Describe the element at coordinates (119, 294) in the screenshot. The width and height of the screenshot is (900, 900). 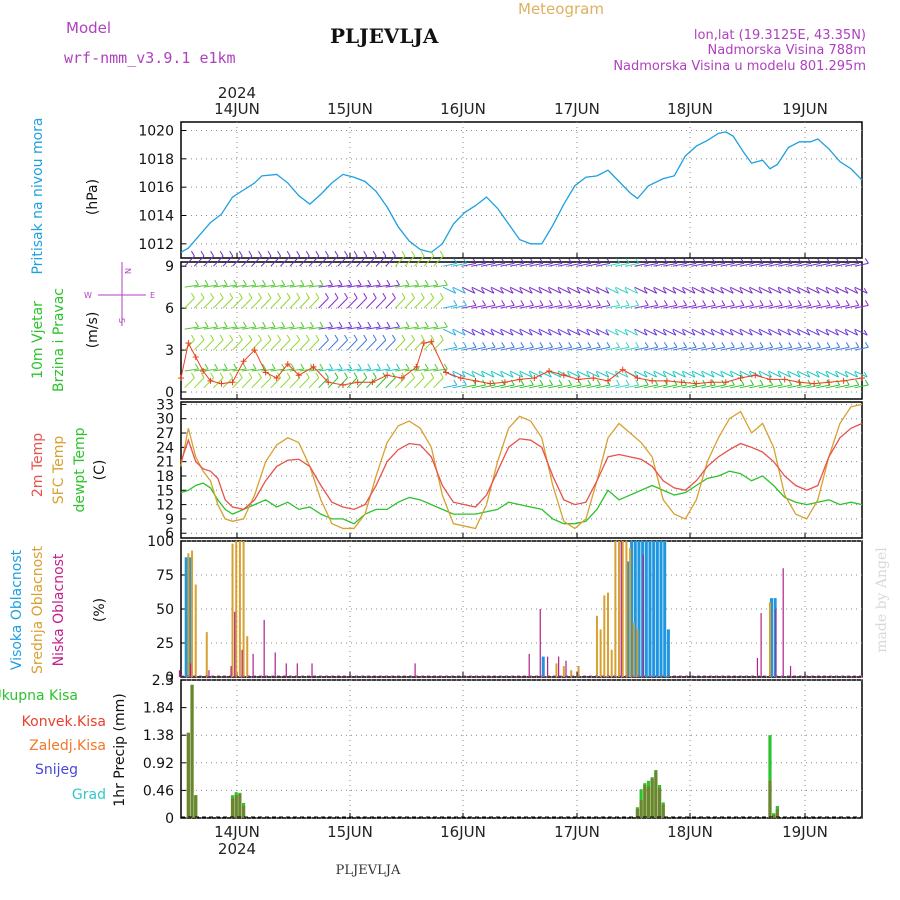
I see `compass-rose: W E N S` at that location.